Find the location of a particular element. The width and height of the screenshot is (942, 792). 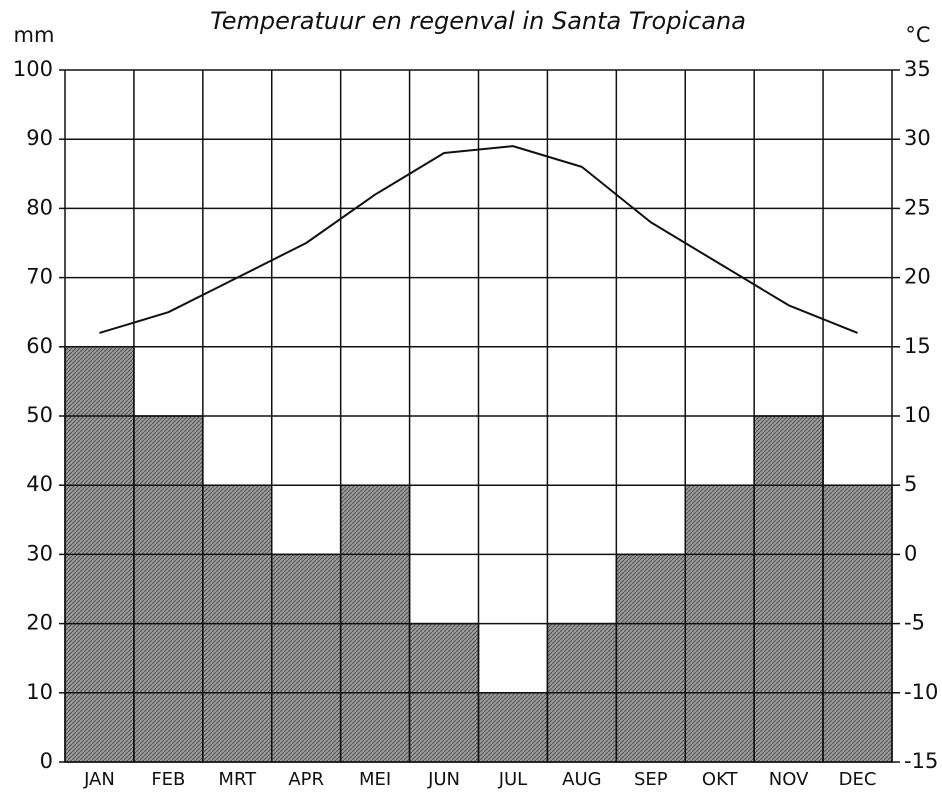

x-tick-label: OKT is located at coordinates (720, 779).